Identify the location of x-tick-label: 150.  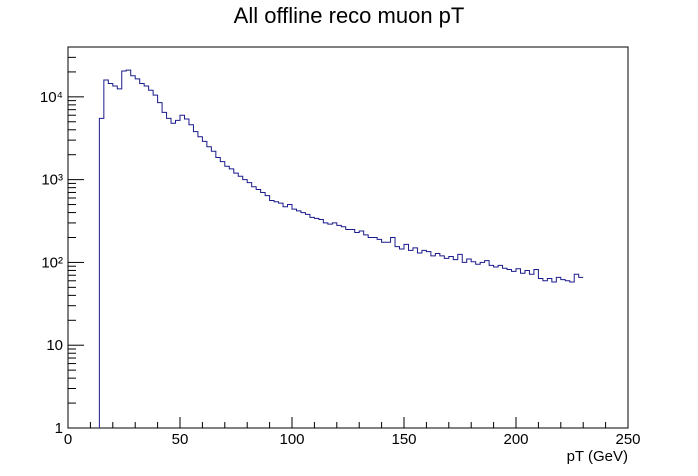
(403, 439).